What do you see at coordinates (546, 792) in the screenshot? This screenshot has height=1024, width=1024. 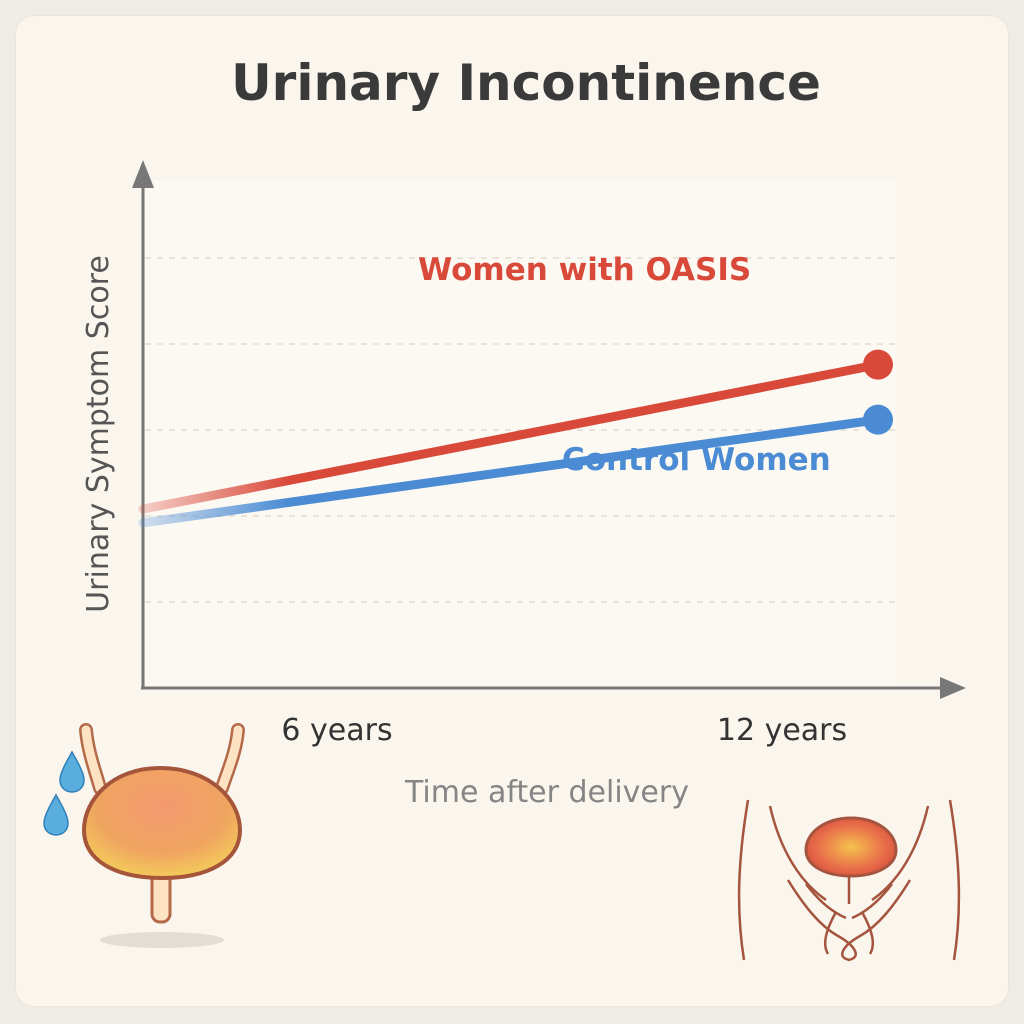 I see `x-axis-label: Time after delivery` at bounding box center [546, 792].